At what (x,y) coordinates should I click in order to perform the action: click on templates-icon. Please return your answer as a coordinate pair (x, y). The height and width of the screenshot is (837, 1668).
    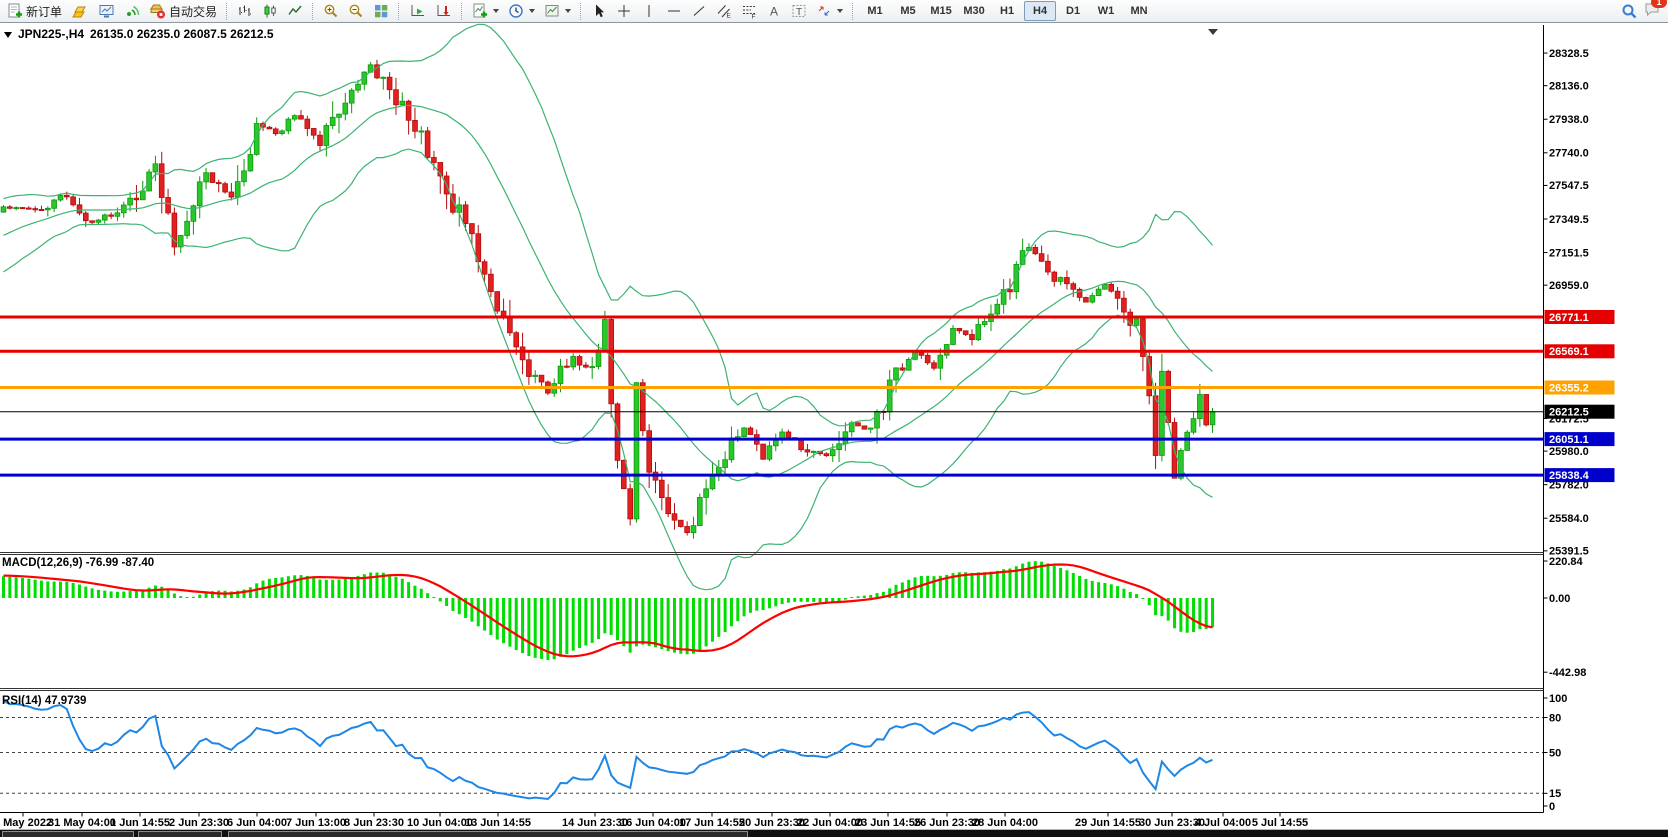
    Looking at the image, I should click on (552, 11).